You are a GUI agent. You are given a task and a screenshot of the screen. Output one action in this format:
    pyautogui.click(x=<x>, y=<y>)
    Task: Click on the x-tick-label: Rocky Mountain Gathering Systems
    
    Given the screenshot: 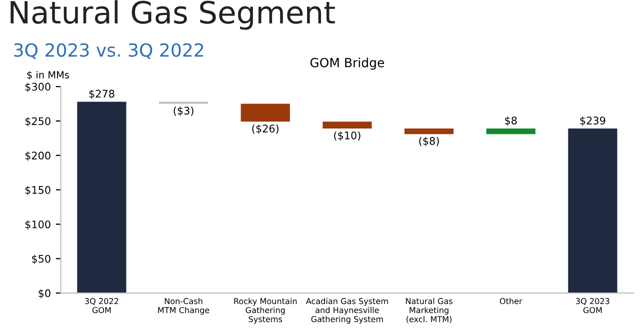 What is the action you would take?
    pyautogui.click(x=265, y=311)
    